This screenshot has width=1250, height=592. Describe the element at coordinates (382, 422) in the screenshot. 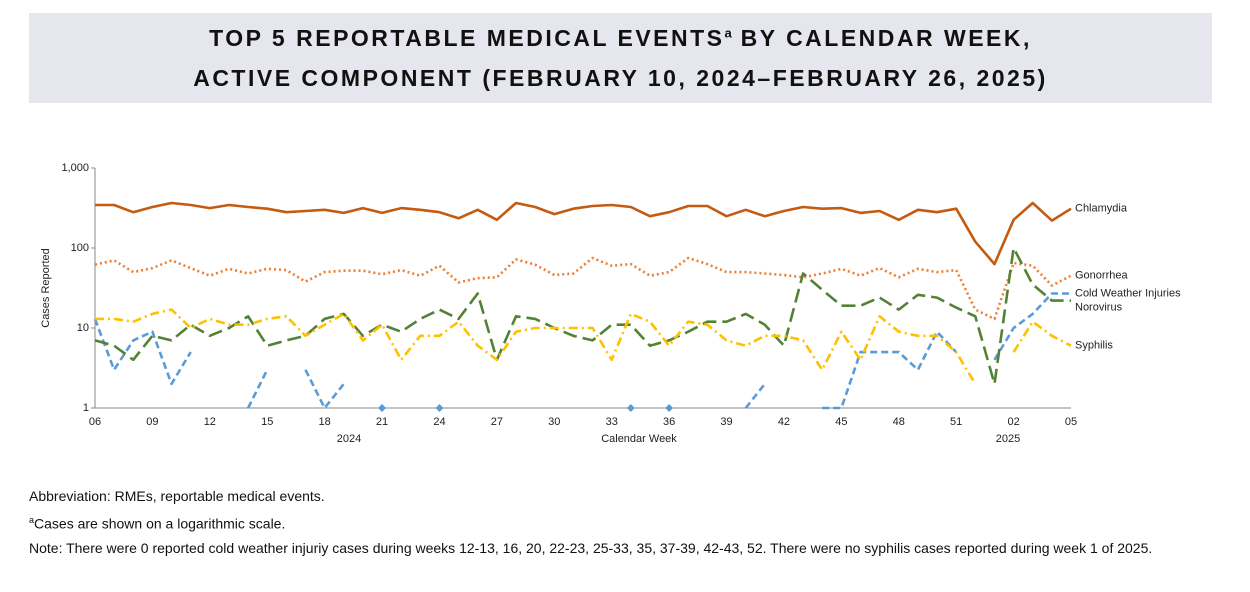

I see `x-tick-label: 21` at that location.